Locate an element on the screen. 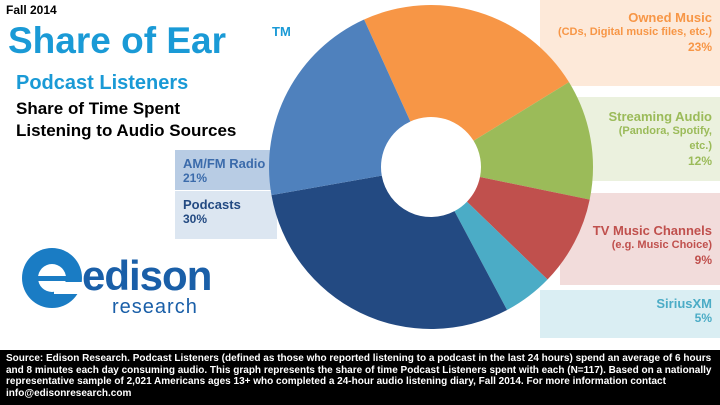  category-description: (Pandora, Spotify, etc.) is located at coordinates (665, 138).